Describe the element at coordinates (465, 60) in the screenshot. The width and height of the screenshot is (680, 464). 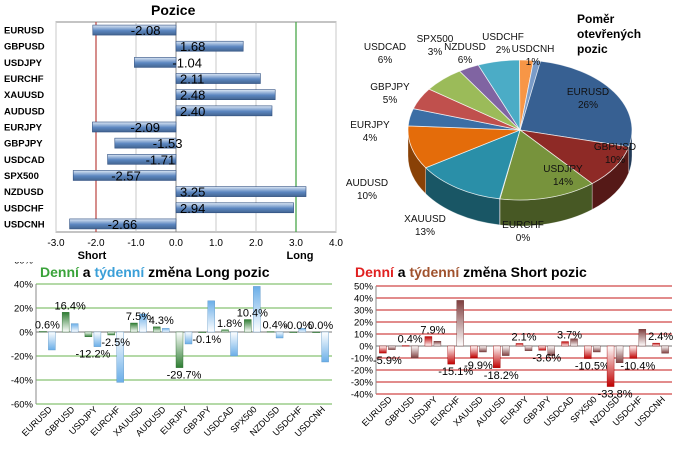
I see `pie-label-percent: 6%` at that location.